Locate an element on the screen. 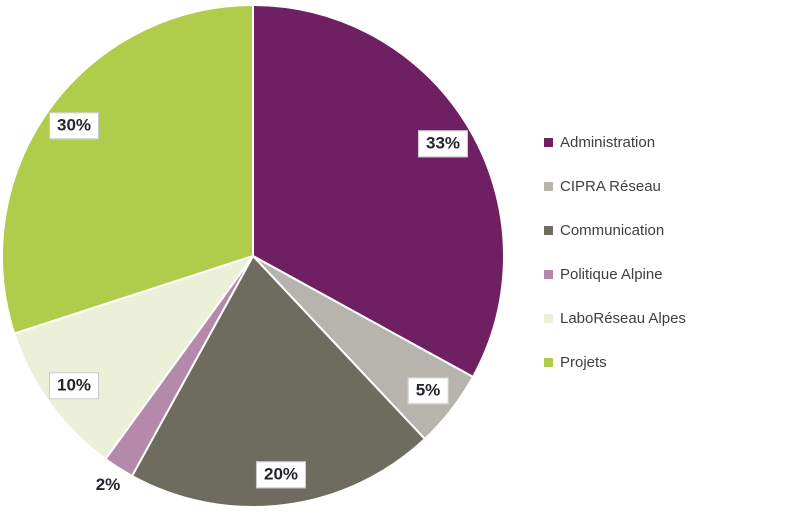  legend-label: Projets is located at coordinates (583, 362).